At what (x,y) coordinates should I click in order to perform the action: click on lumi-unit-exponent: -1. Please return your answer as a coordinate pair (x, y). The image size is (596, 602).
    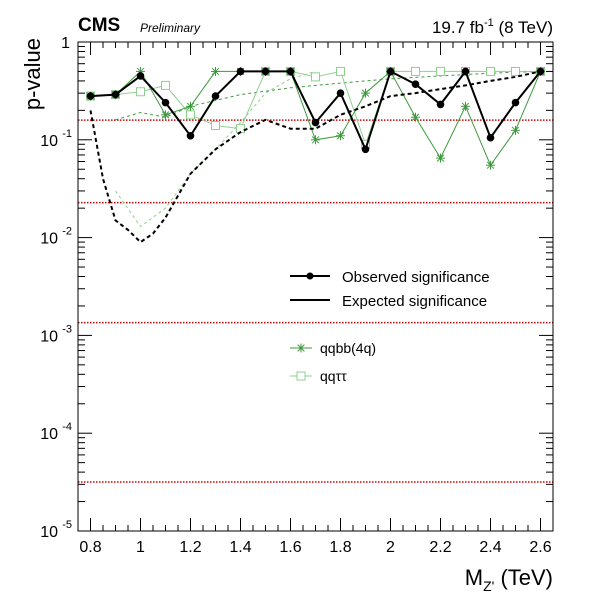
    Looking at the image, I should click on (489, 23).